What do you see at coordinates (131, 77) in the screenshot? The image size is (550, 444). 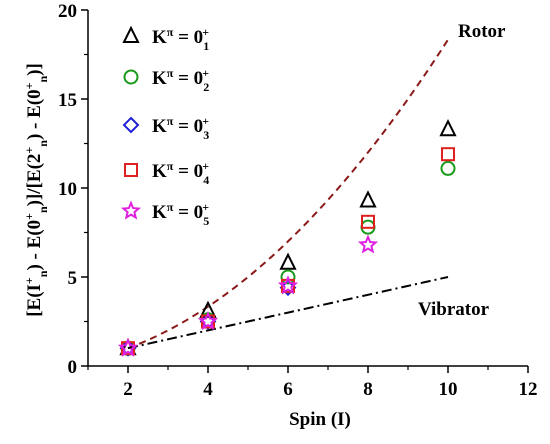 I see `legend-marker-circle` at bounding box center [131, 77].